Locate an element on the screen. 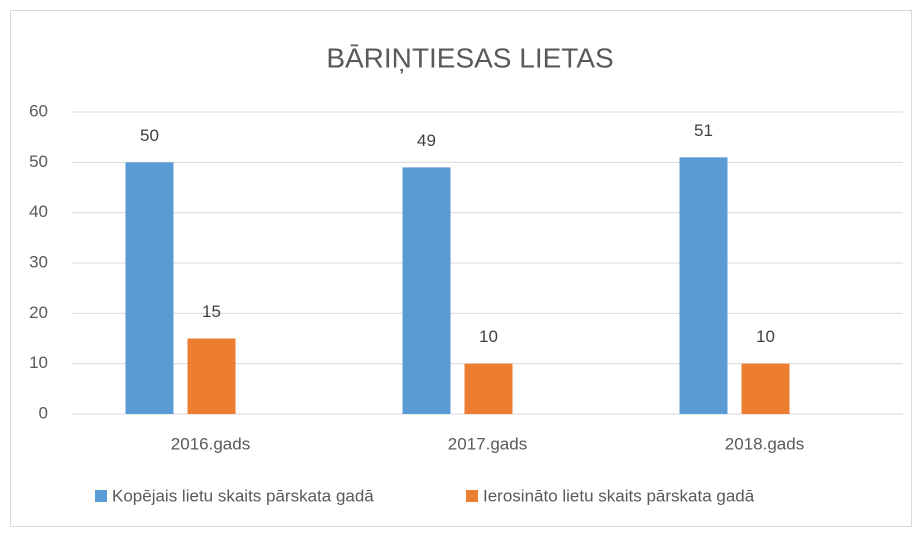 This screenshot has width=923, height=534. x-tick-label: 2016.gads is located at coordinates (210, 443).